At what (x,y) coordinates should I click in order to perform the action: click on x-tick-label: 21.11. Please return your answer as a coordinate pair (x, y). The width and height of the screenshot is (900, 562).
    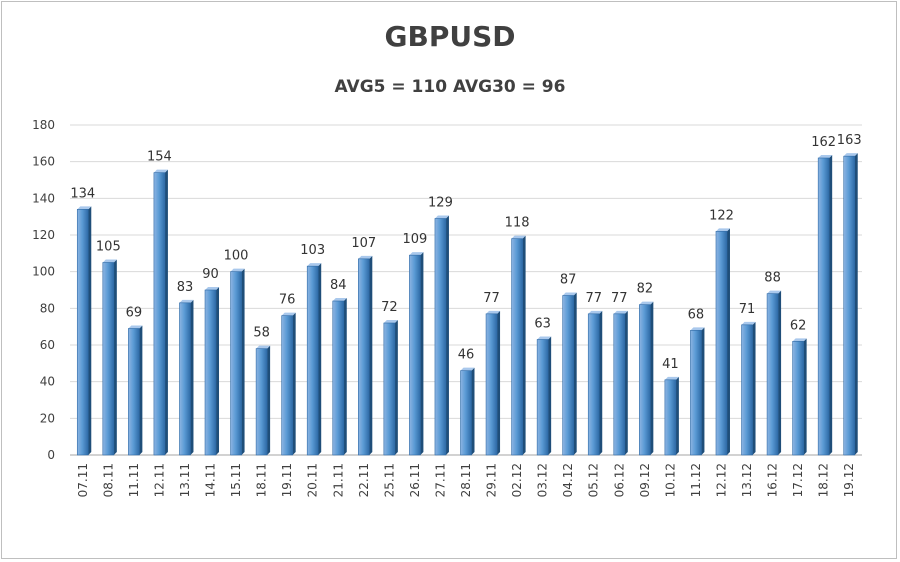
    Looking at the image, I should click on (338, 480).